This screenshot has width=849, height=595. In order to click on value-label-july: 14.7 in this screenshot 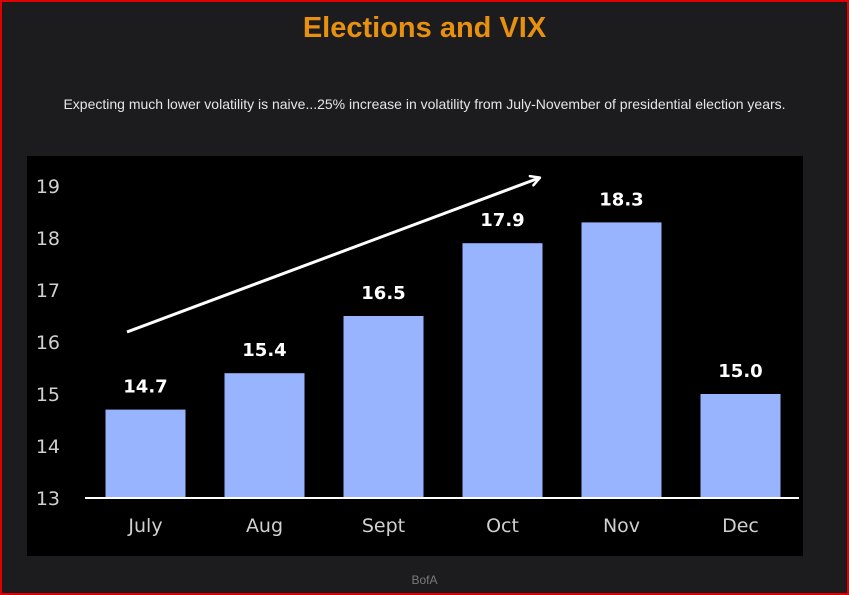, I will do `click(145, 387)`.